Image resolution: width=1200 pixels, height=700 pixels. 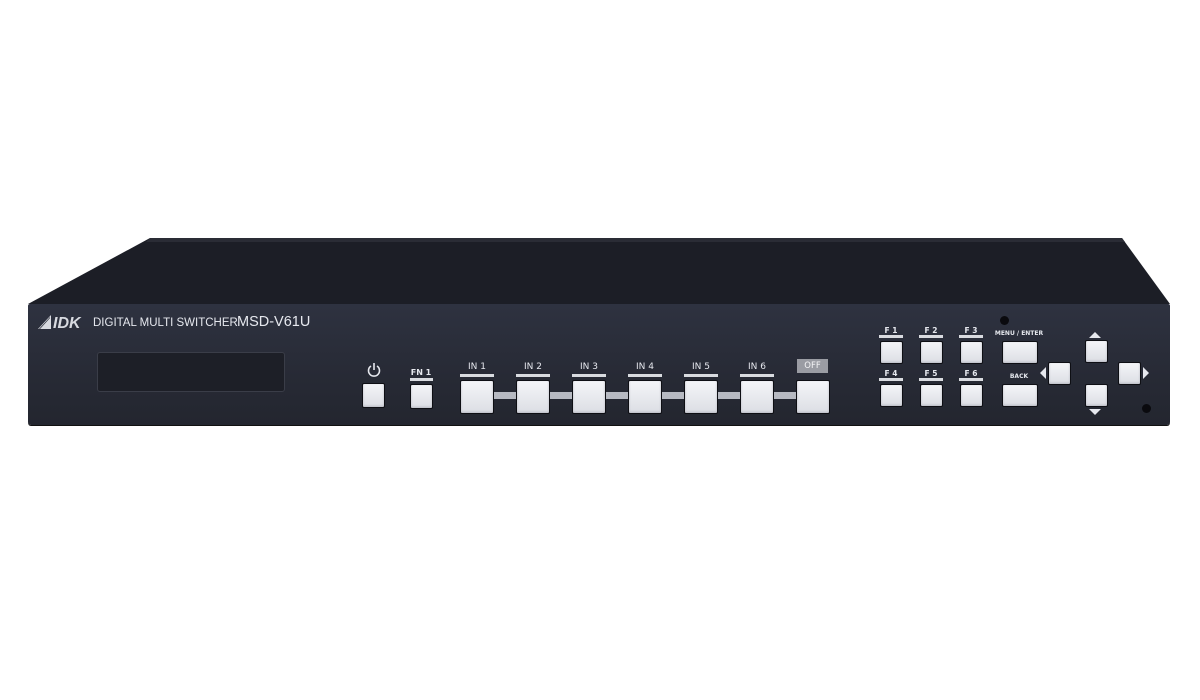 I want to click on fn1-button, so click(x=421, y=396).